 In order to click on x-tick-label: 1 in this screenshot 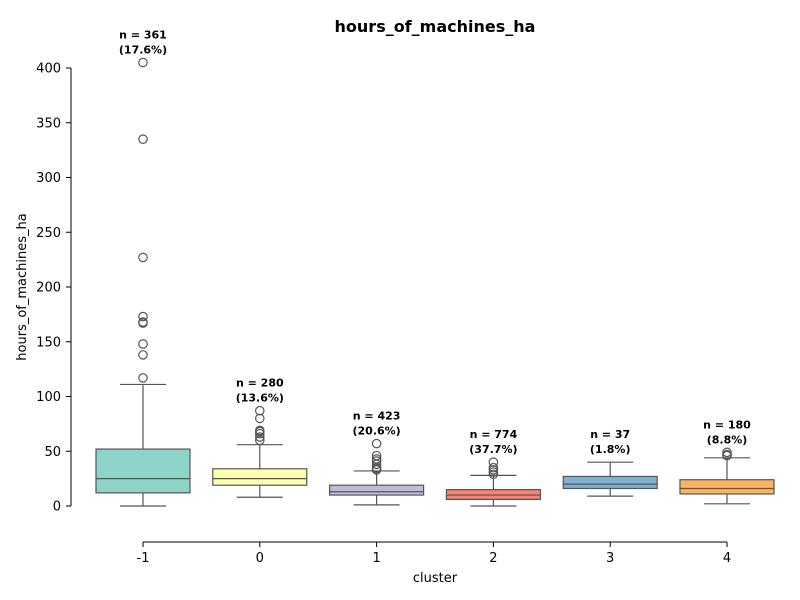, I will do `click(376, 558)`.